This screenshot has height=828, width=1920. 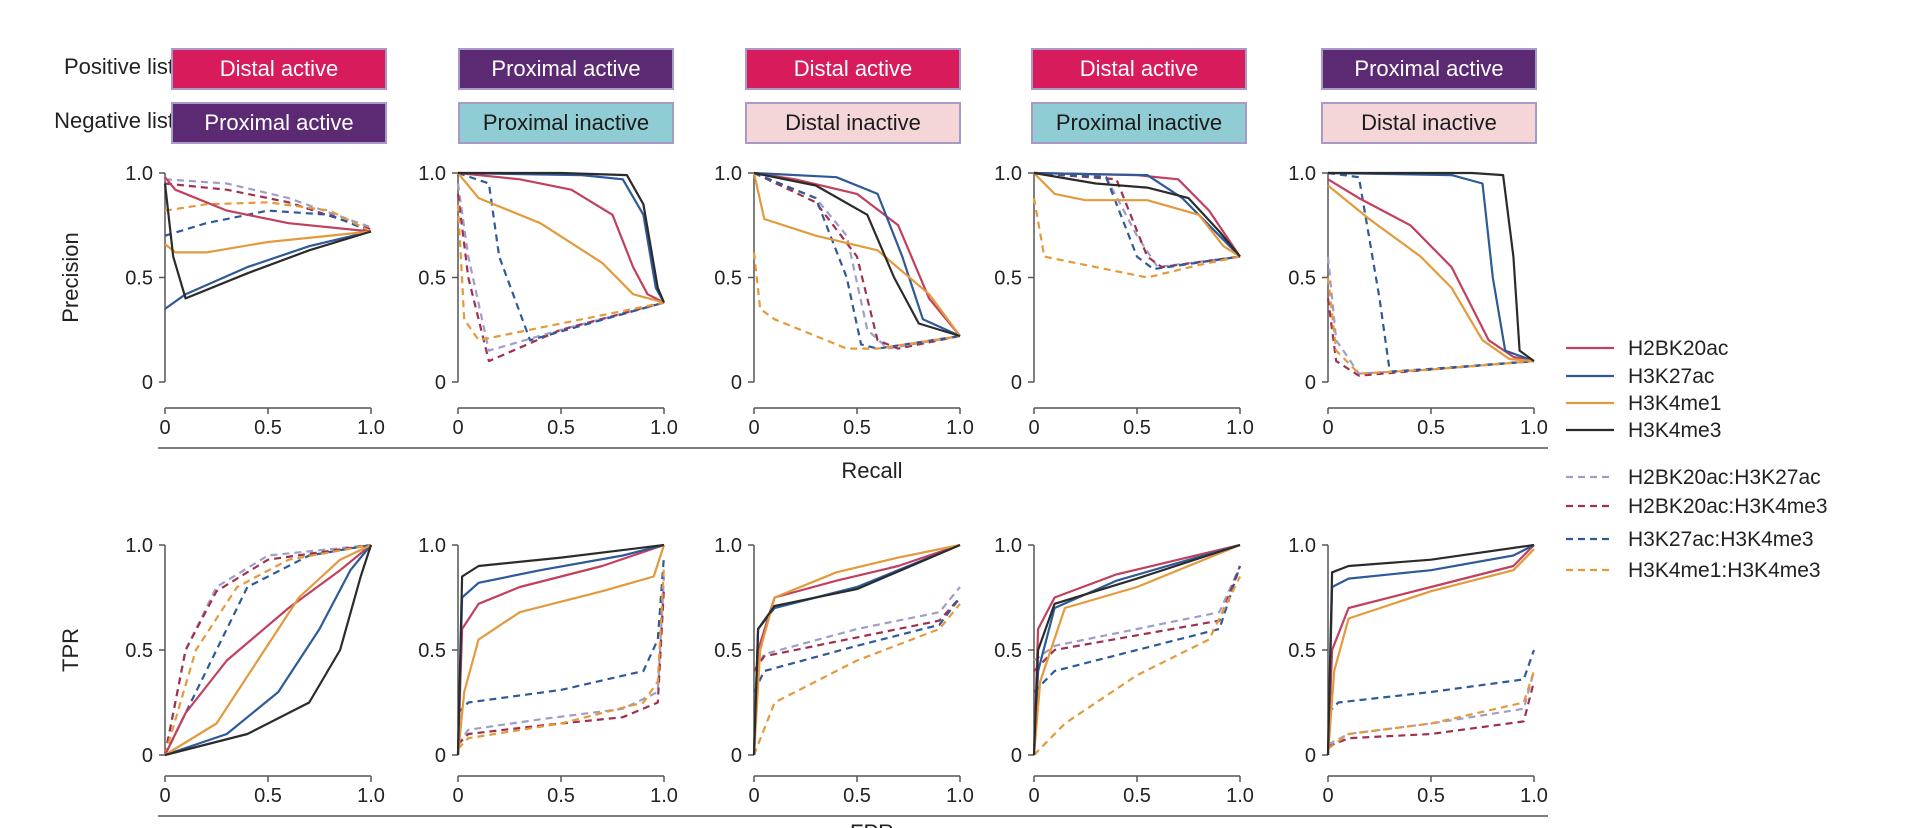 I want to click on x-axis-label: Recall, so click(x=871, y=470).